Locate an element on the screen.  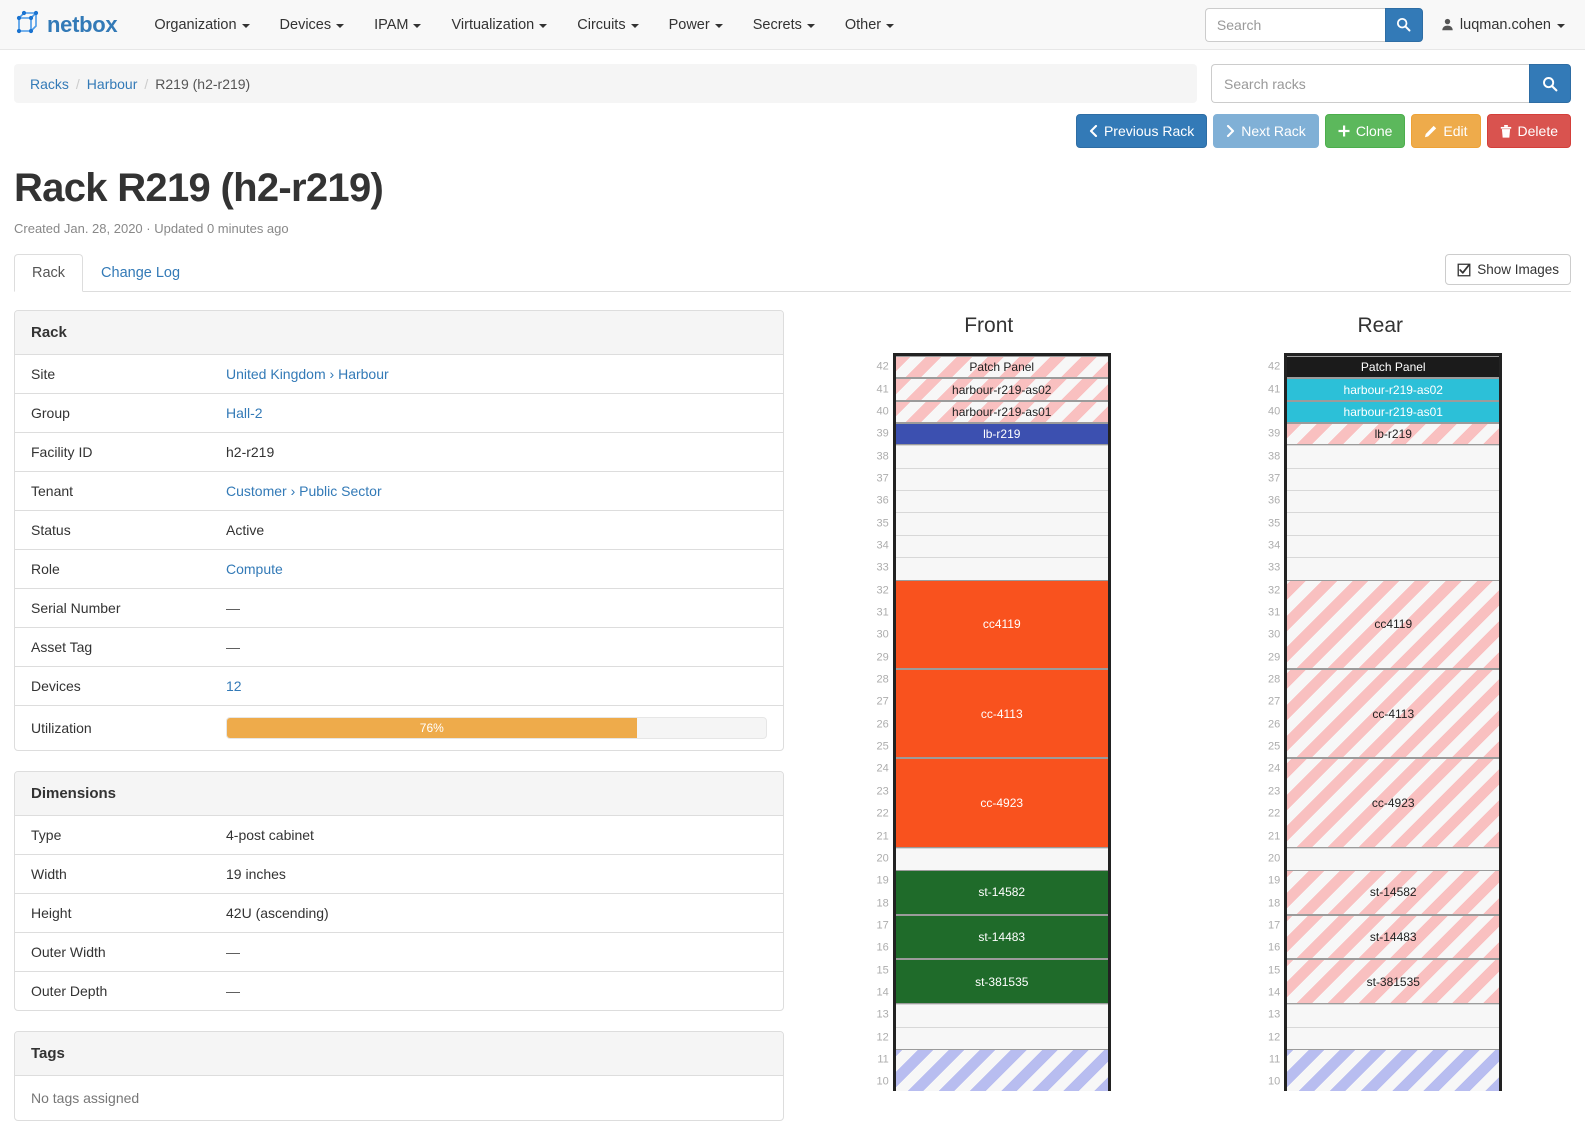
u-number-label: 16 is located at coordinates (882, 947).